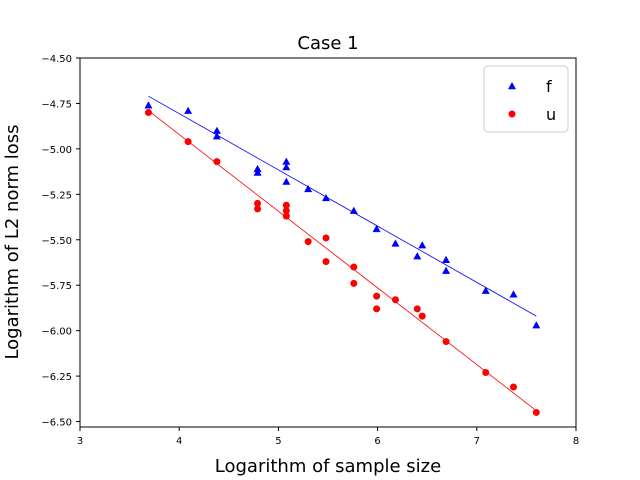  Describe the element at coordinates (56, 286) in the screenshot. I see `y-tick-label: −5.75` at that location.